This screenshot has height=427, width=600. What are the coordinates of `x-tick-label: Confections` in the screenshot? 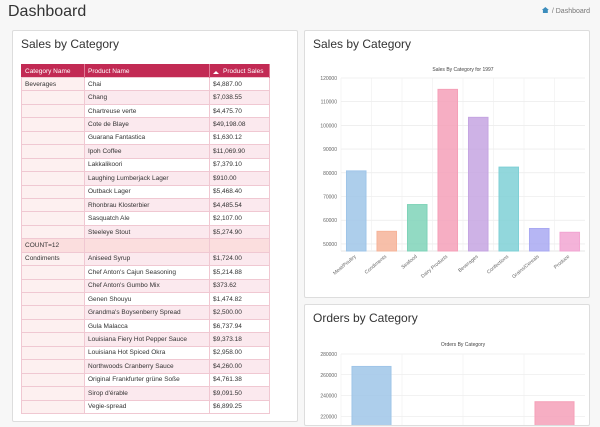 It's located at (498, 265).